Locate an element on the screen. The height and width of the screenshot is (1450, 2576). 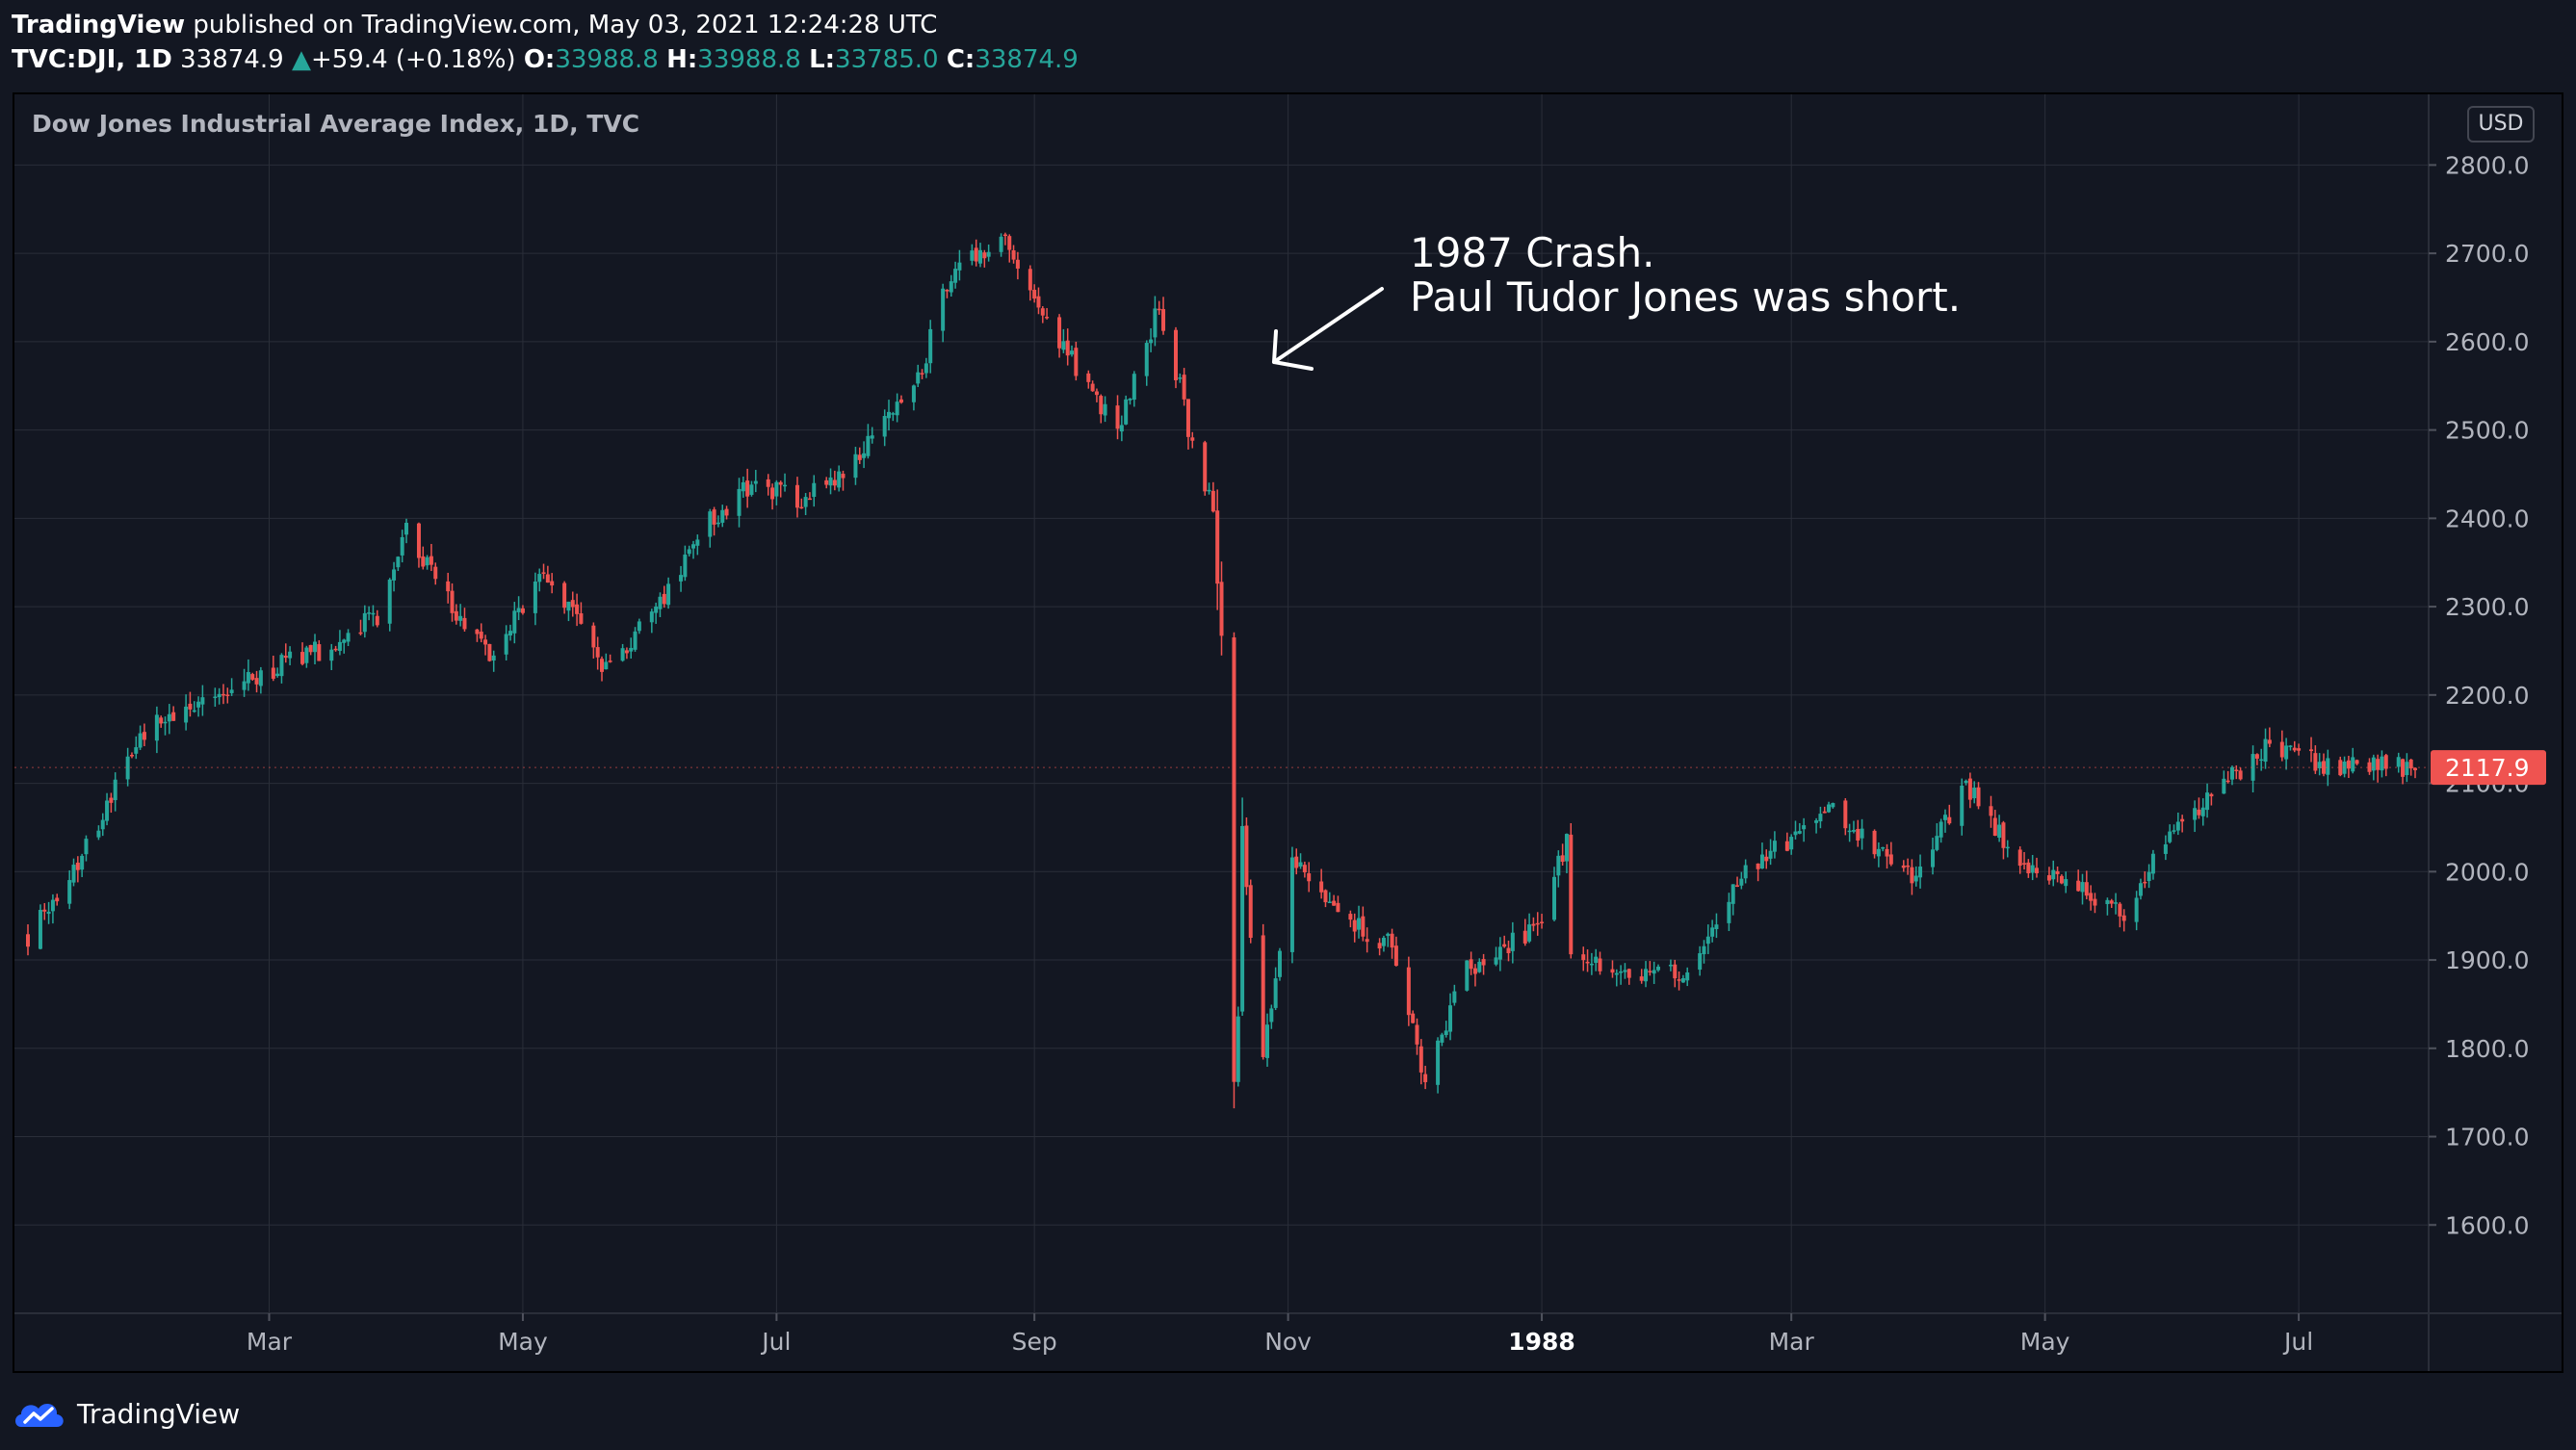
currency-button: USD is located at coordinates (2501, 124).